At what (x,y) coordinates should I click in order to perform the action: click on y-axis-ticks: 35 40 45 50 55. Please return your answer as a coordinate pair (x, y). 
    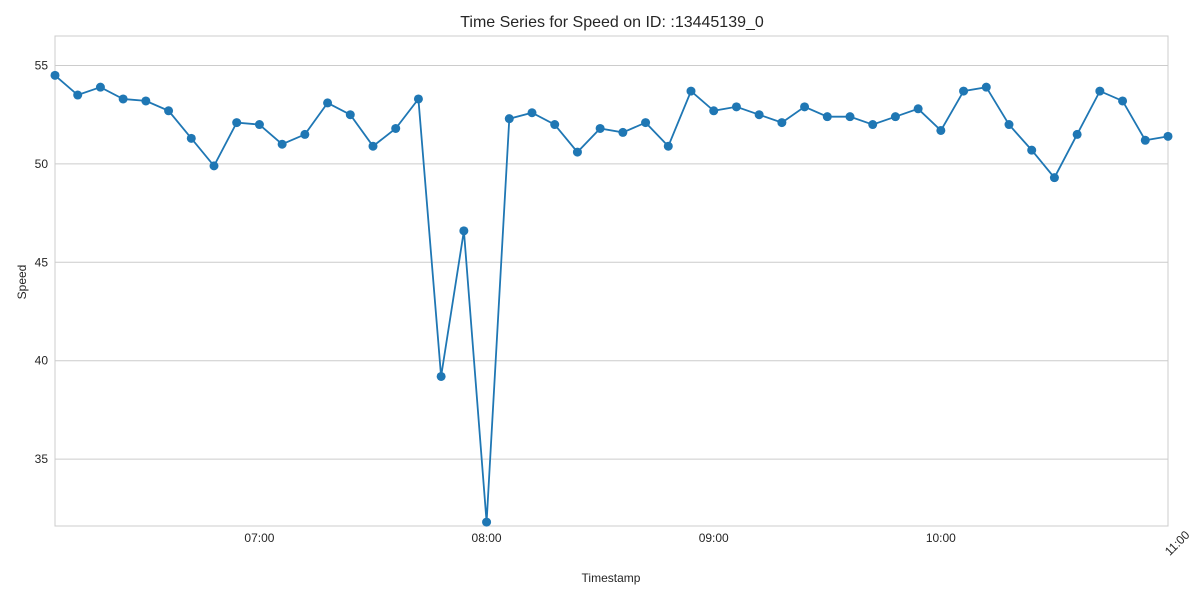
    Looking at the image, I should click on (42, 263).